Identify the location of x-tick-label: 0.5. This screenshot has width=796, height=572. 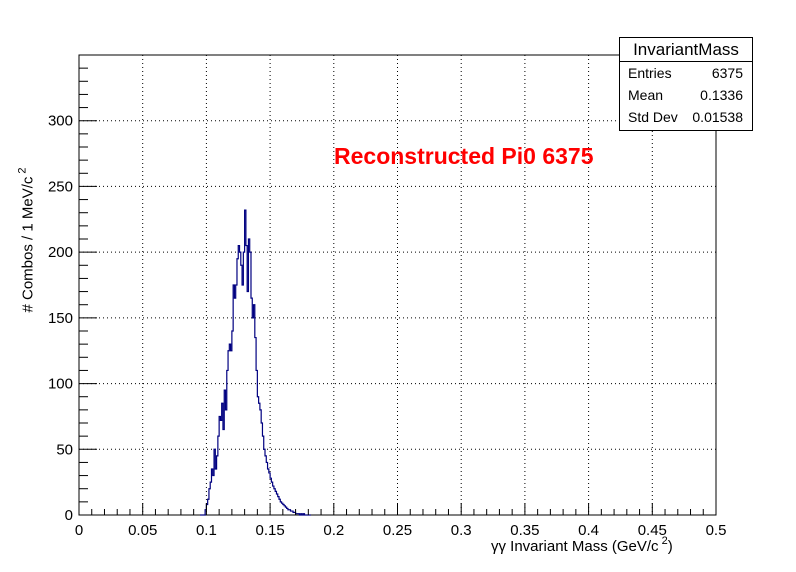
(716, 530).